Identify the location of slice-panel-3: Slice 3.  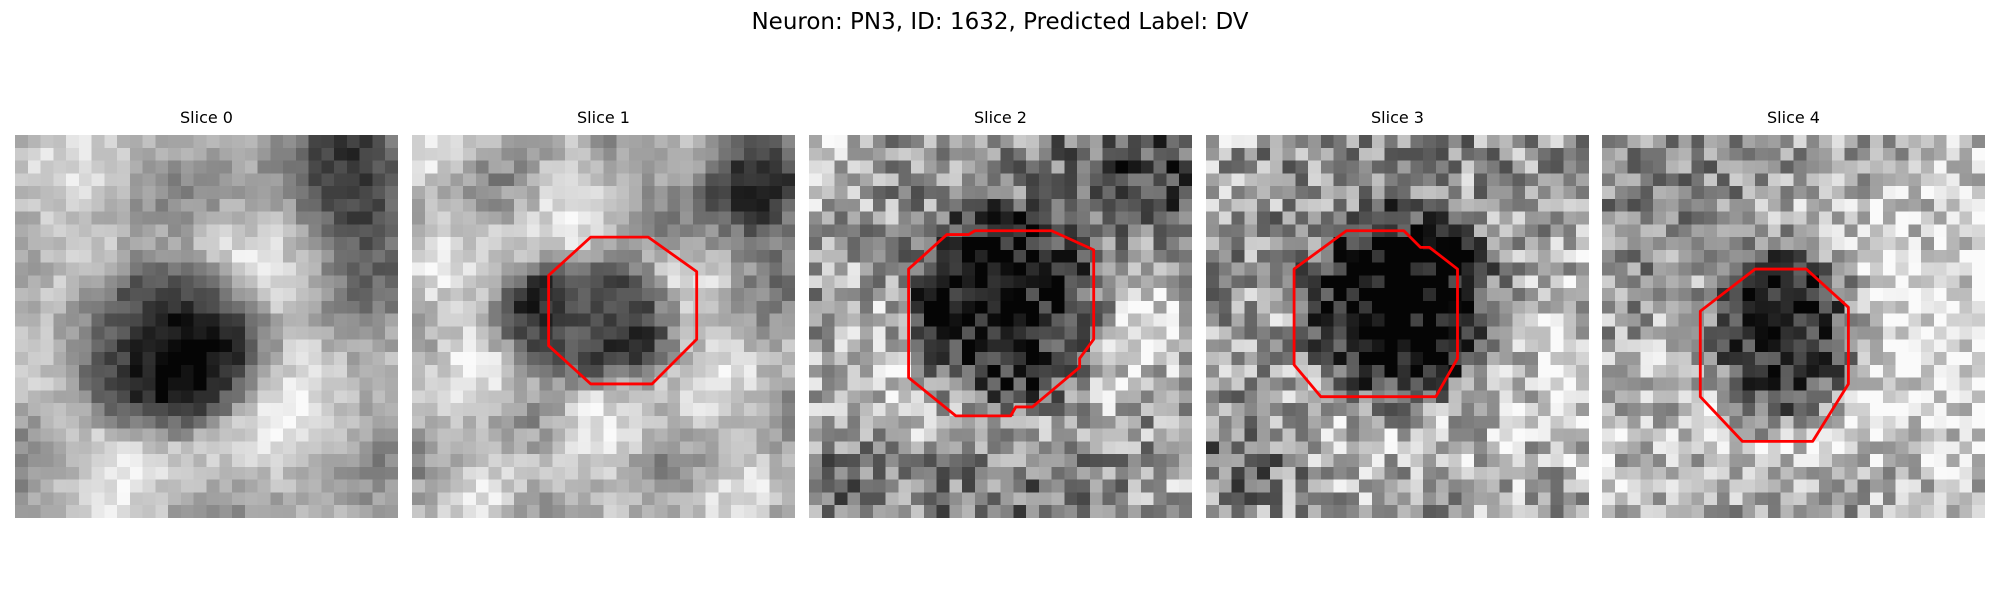
(1397, 313).